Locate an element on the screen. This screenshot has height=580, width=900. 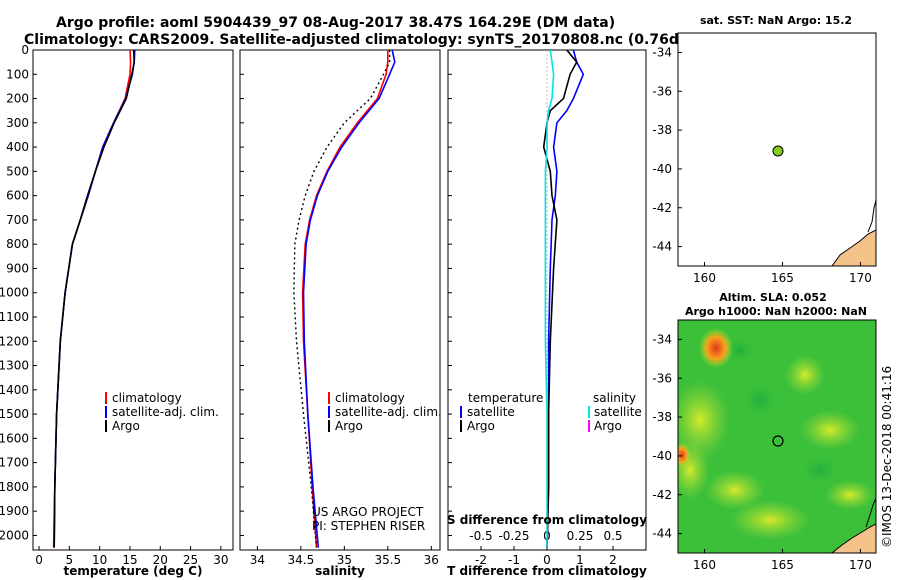
x-tick-label: 34 is located at coordinates (257, 560).